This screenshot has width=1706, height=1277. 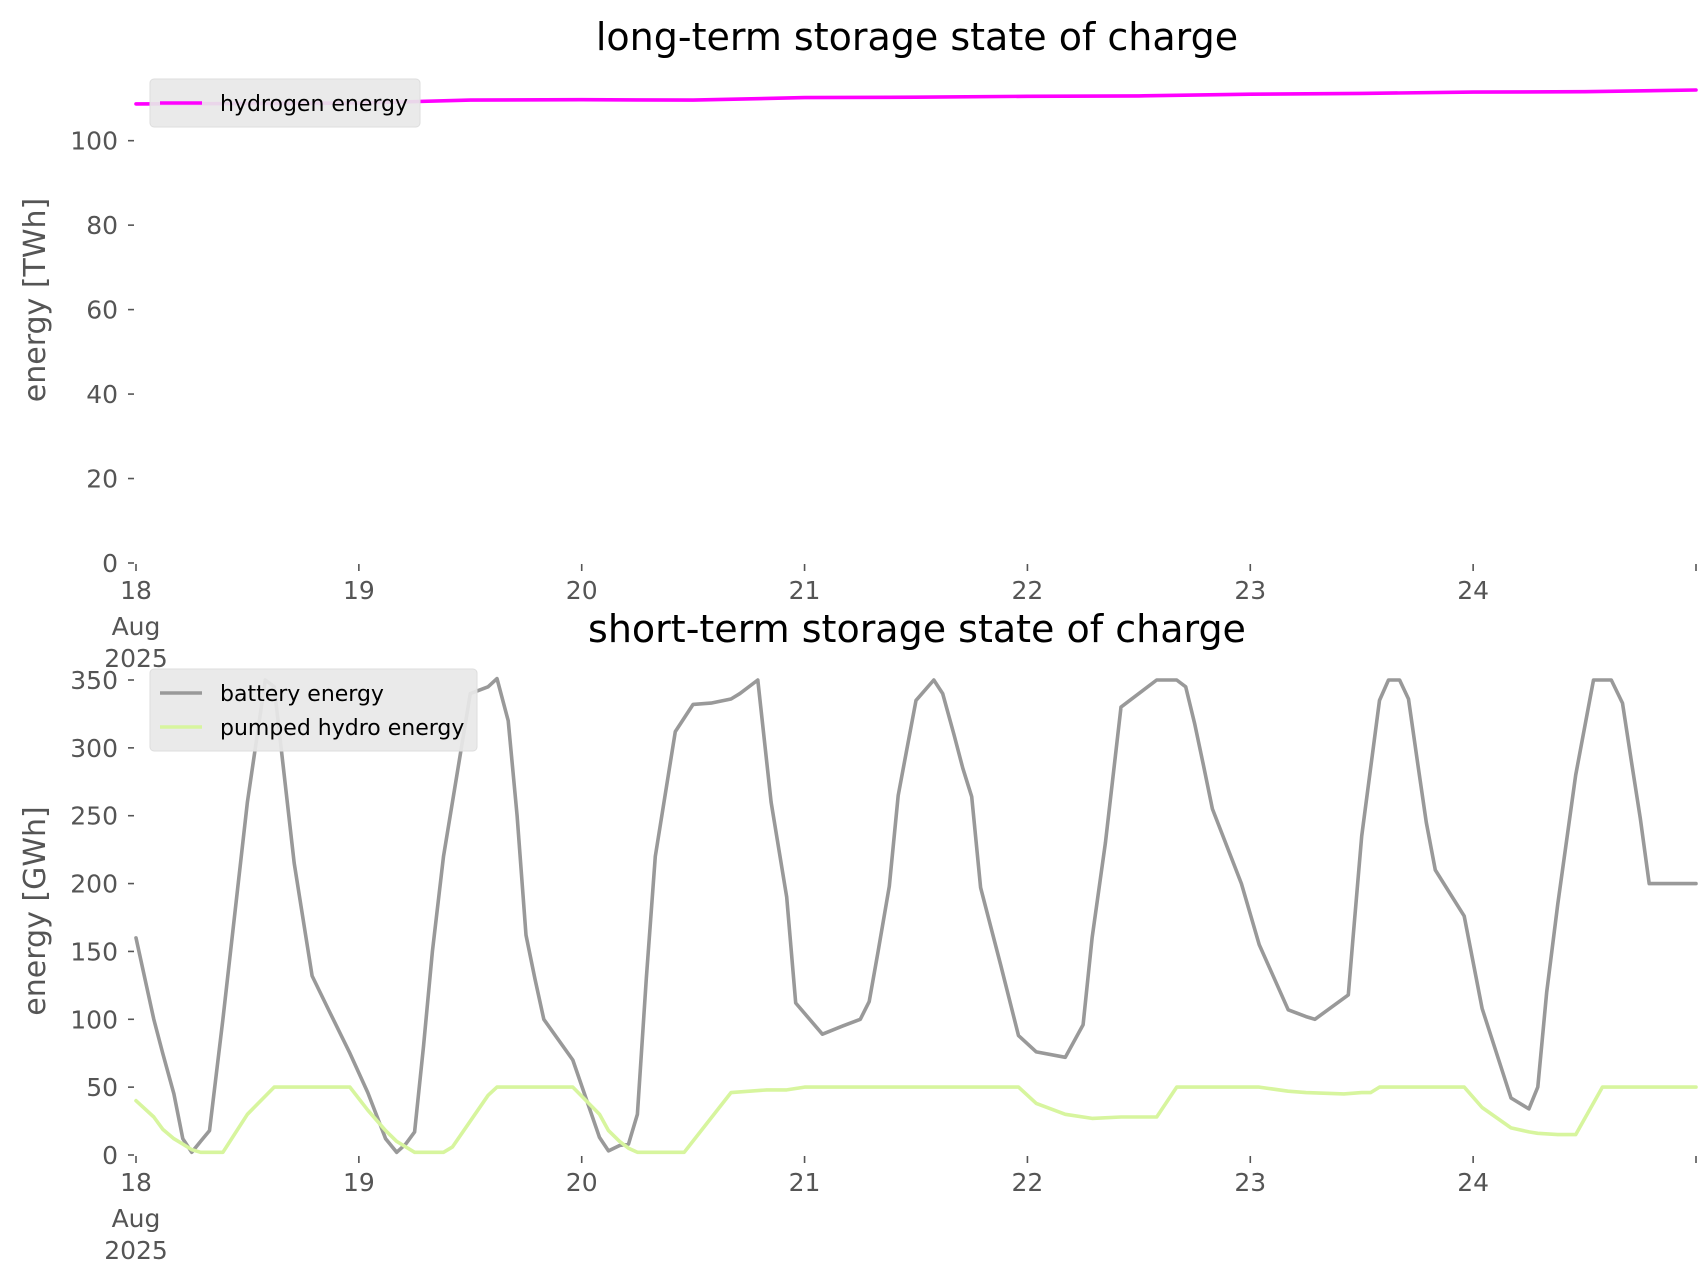 What do you see at coordinates (302, 694) in the screenshot?
I see `legend-label: battery energy` at bounding box center [302, 694].